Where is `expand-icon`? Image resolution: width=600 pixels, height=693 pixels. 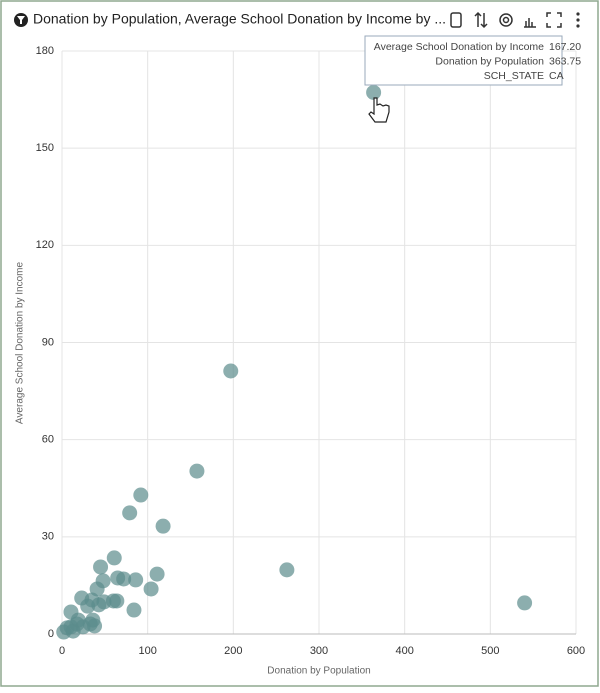 expand-icon is located at coordinates (554, 20).